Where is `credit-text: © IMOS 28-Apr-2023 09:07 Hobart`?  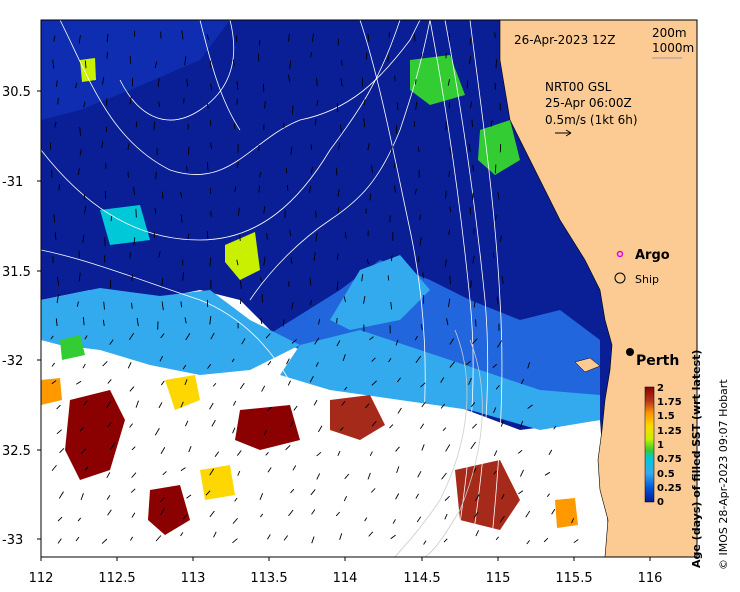
credit-text: © IMOS 28-Apr-2023 09:07 Hobart is located at coordinates (723, 474).